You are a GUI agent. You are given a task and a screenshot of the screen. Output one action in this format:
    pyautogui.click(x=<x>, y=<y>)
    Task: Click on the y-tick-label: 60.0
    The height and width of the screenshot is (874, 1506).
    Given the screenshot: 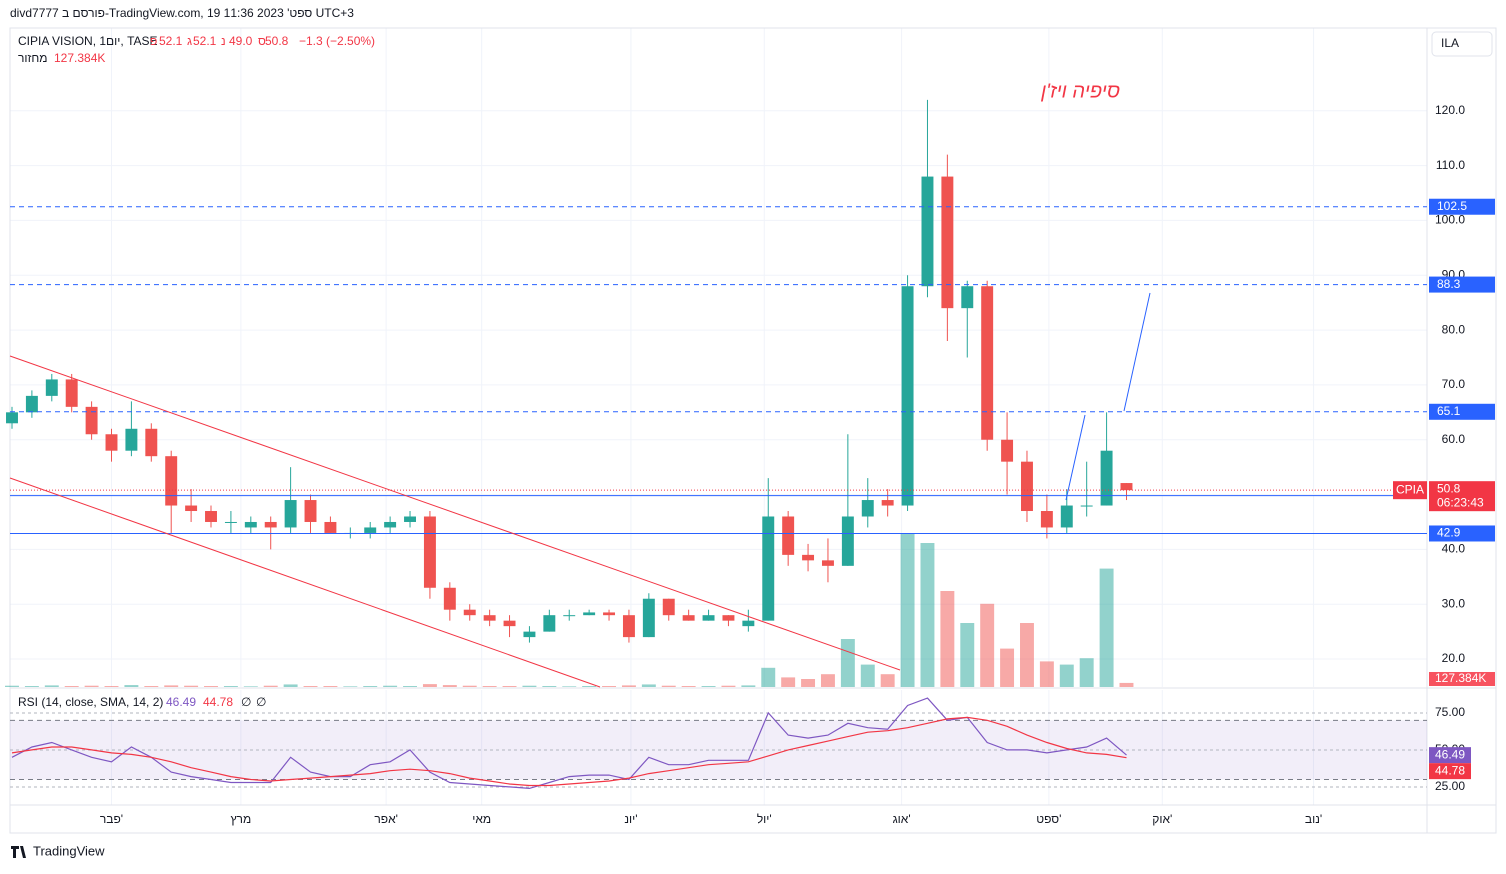 What is the action you would take?
    pyautogui.click(x=1454, y=439)
    